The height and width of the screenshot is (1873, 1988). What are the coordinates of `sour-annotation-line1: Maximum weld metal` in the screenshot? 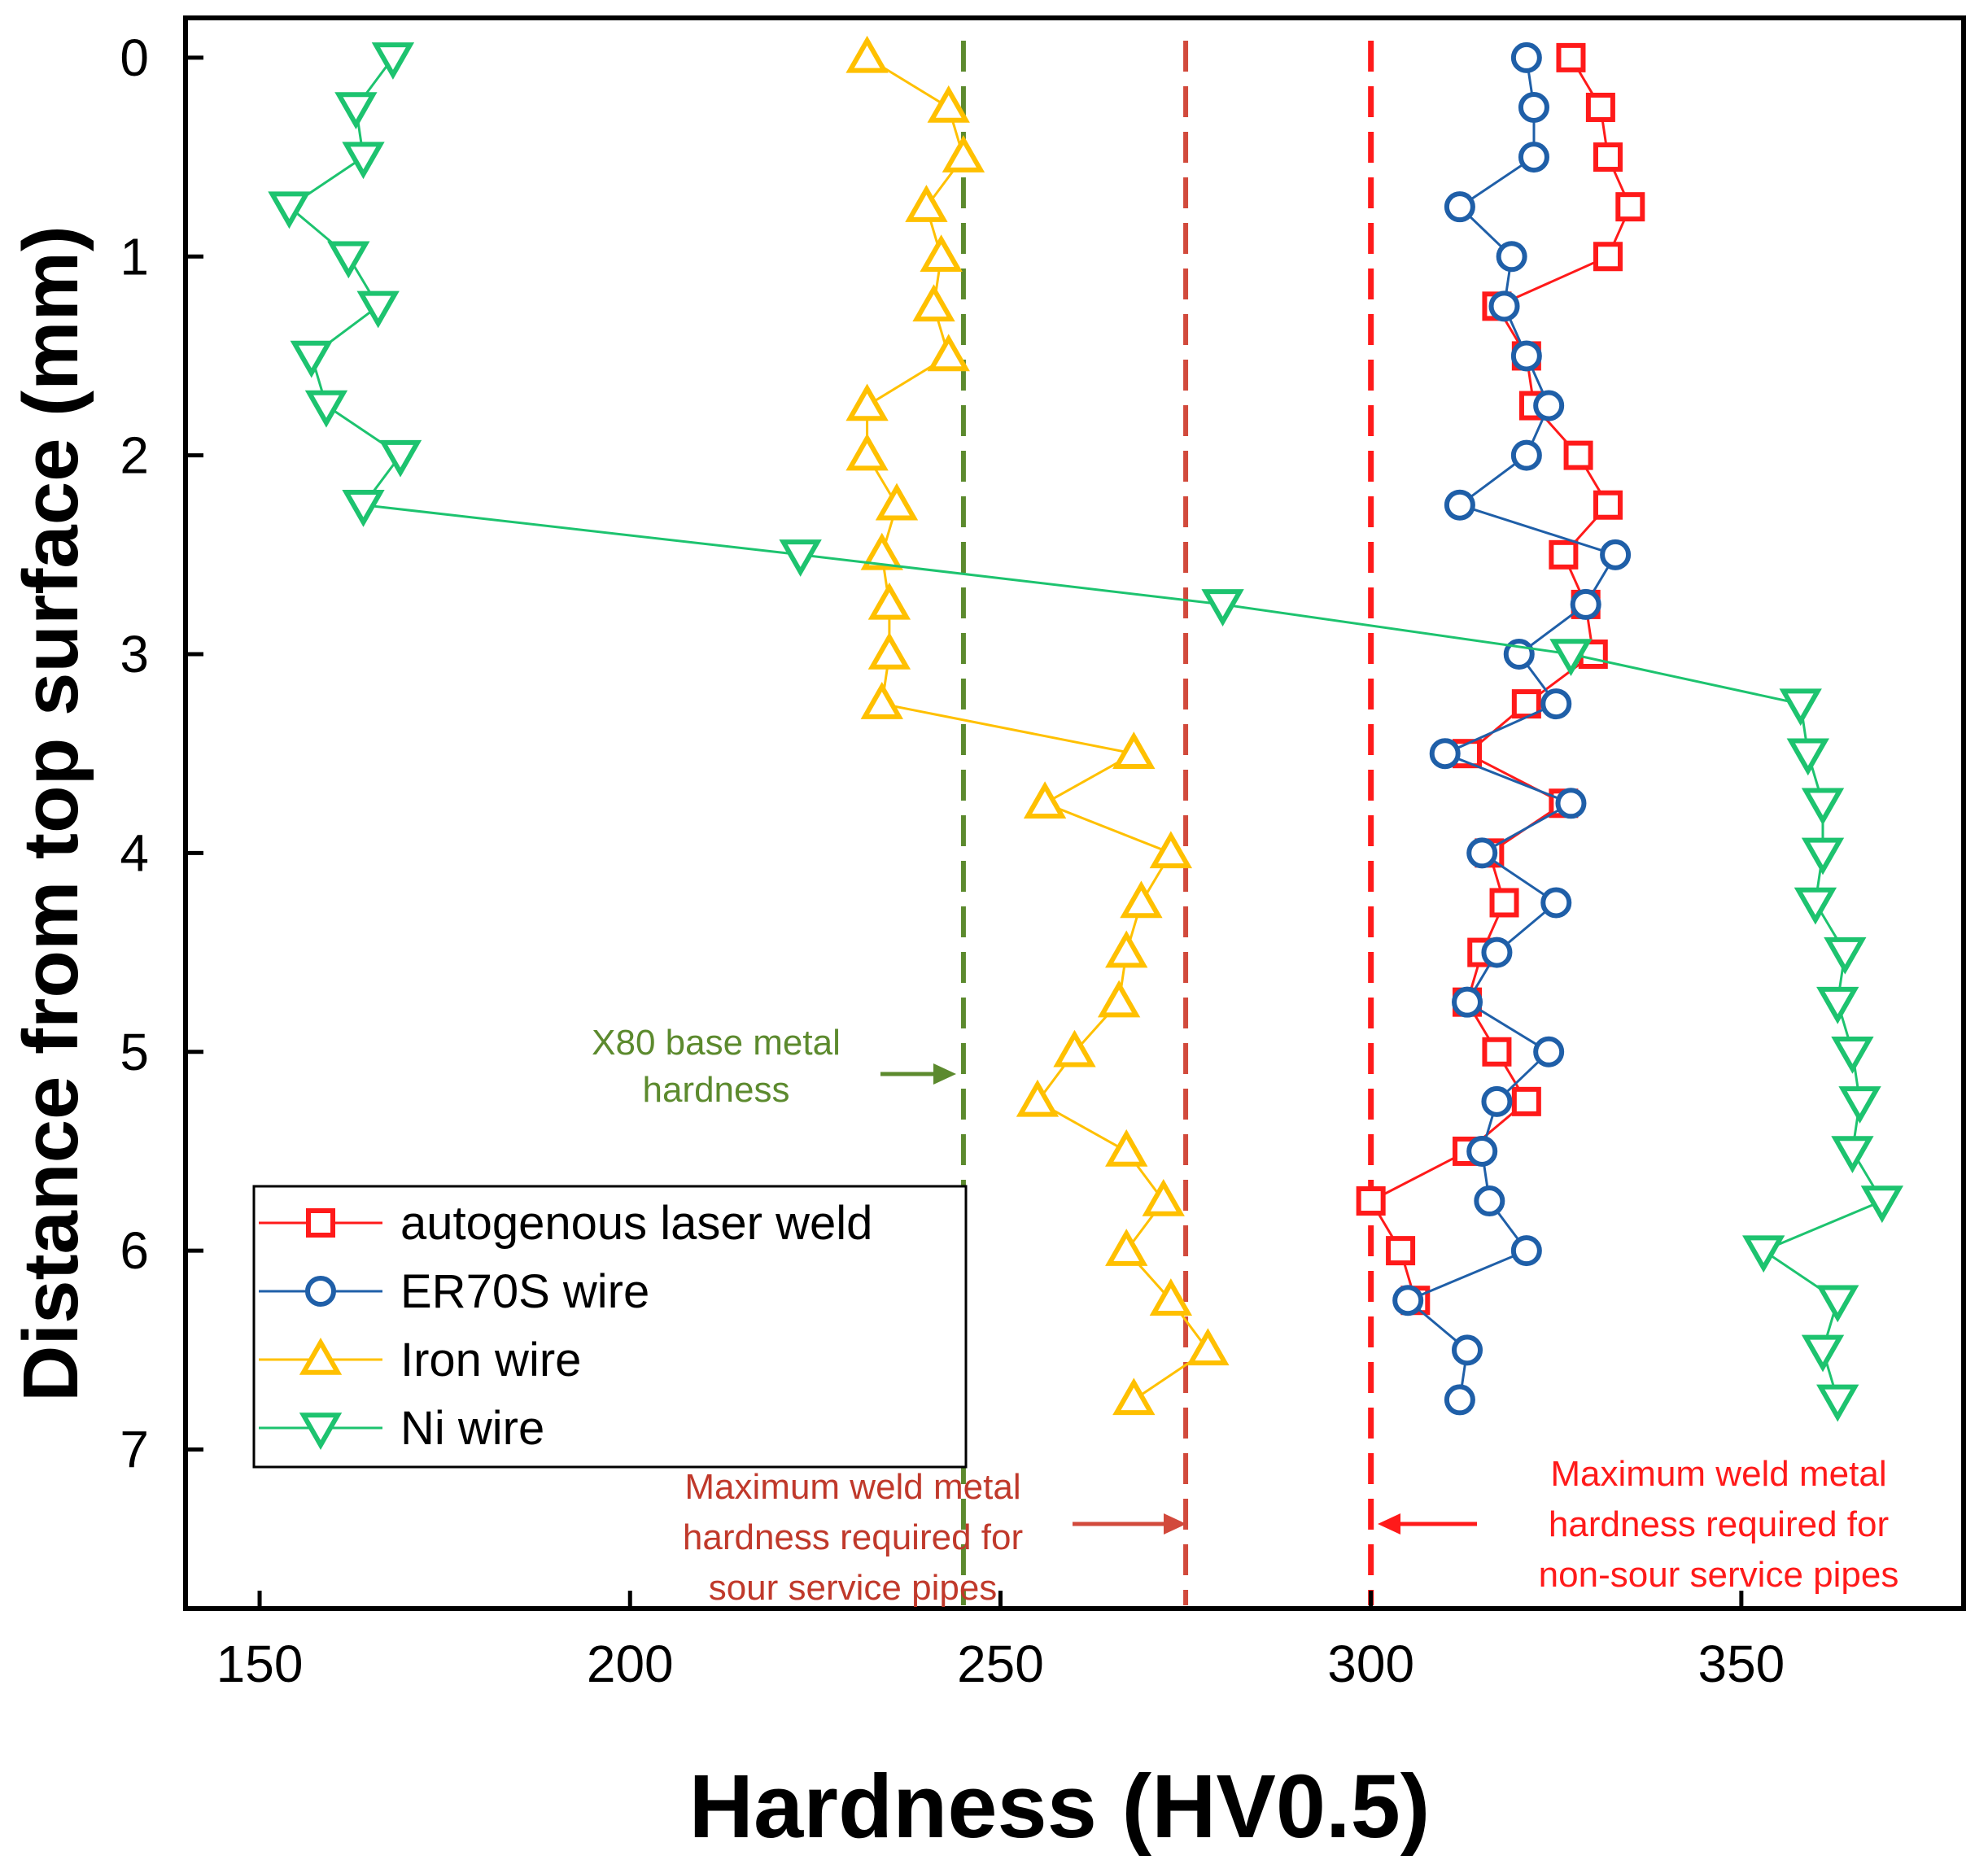 It's located at (852, 1487).